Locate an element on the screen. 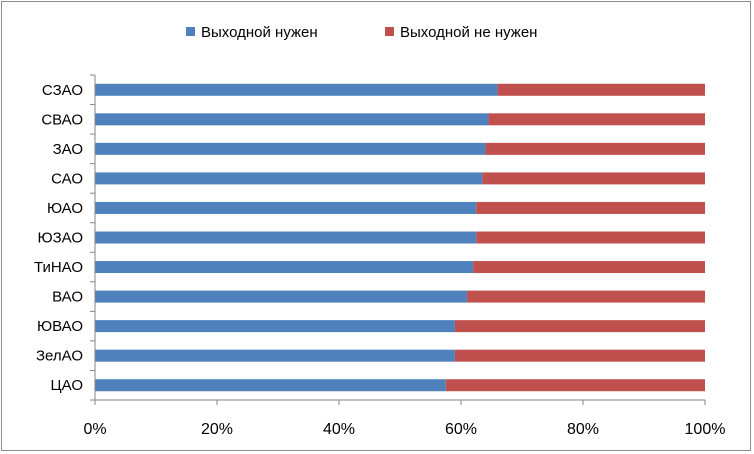 The height and width of the screenshot is (454, 754). category-label: САО is located at coordinates (67, 178).